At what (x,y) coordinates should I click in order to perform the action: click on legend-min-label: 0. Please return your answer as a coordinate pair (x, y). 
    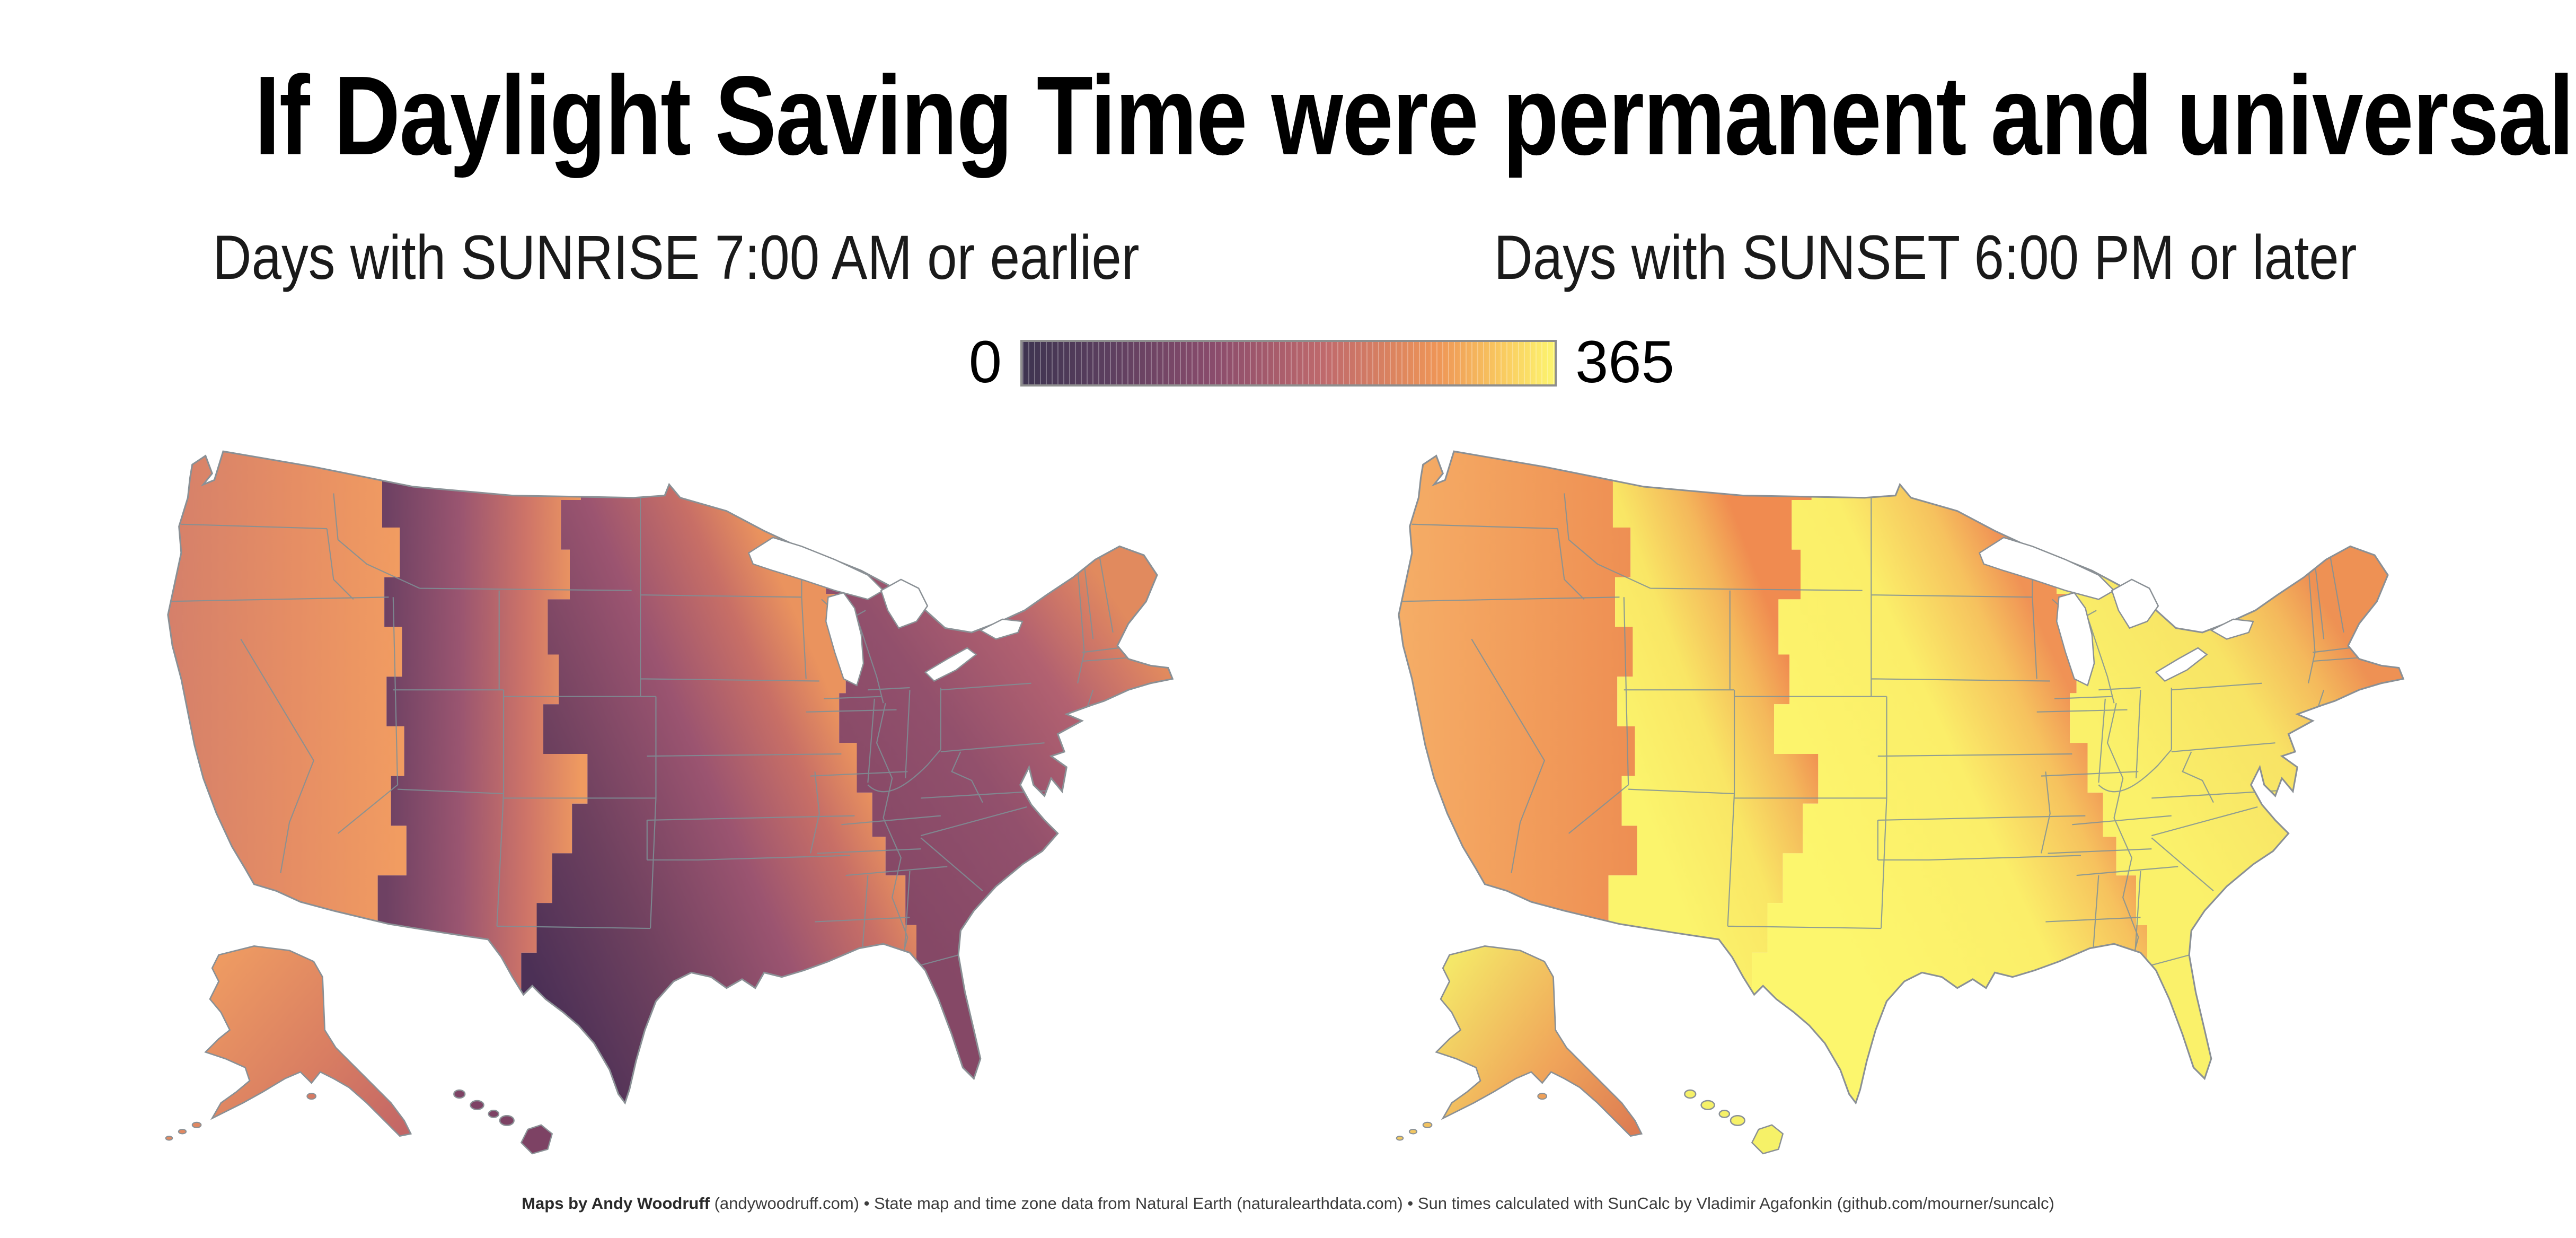
    Looking at the image, I should click on (985, 362).